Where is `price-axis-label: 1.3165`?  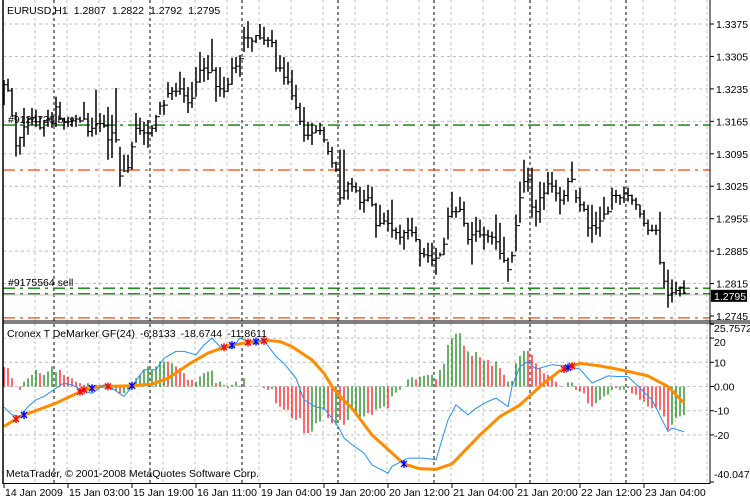
price-axis-label: 1.3165 is located at coordinates (732, 122).